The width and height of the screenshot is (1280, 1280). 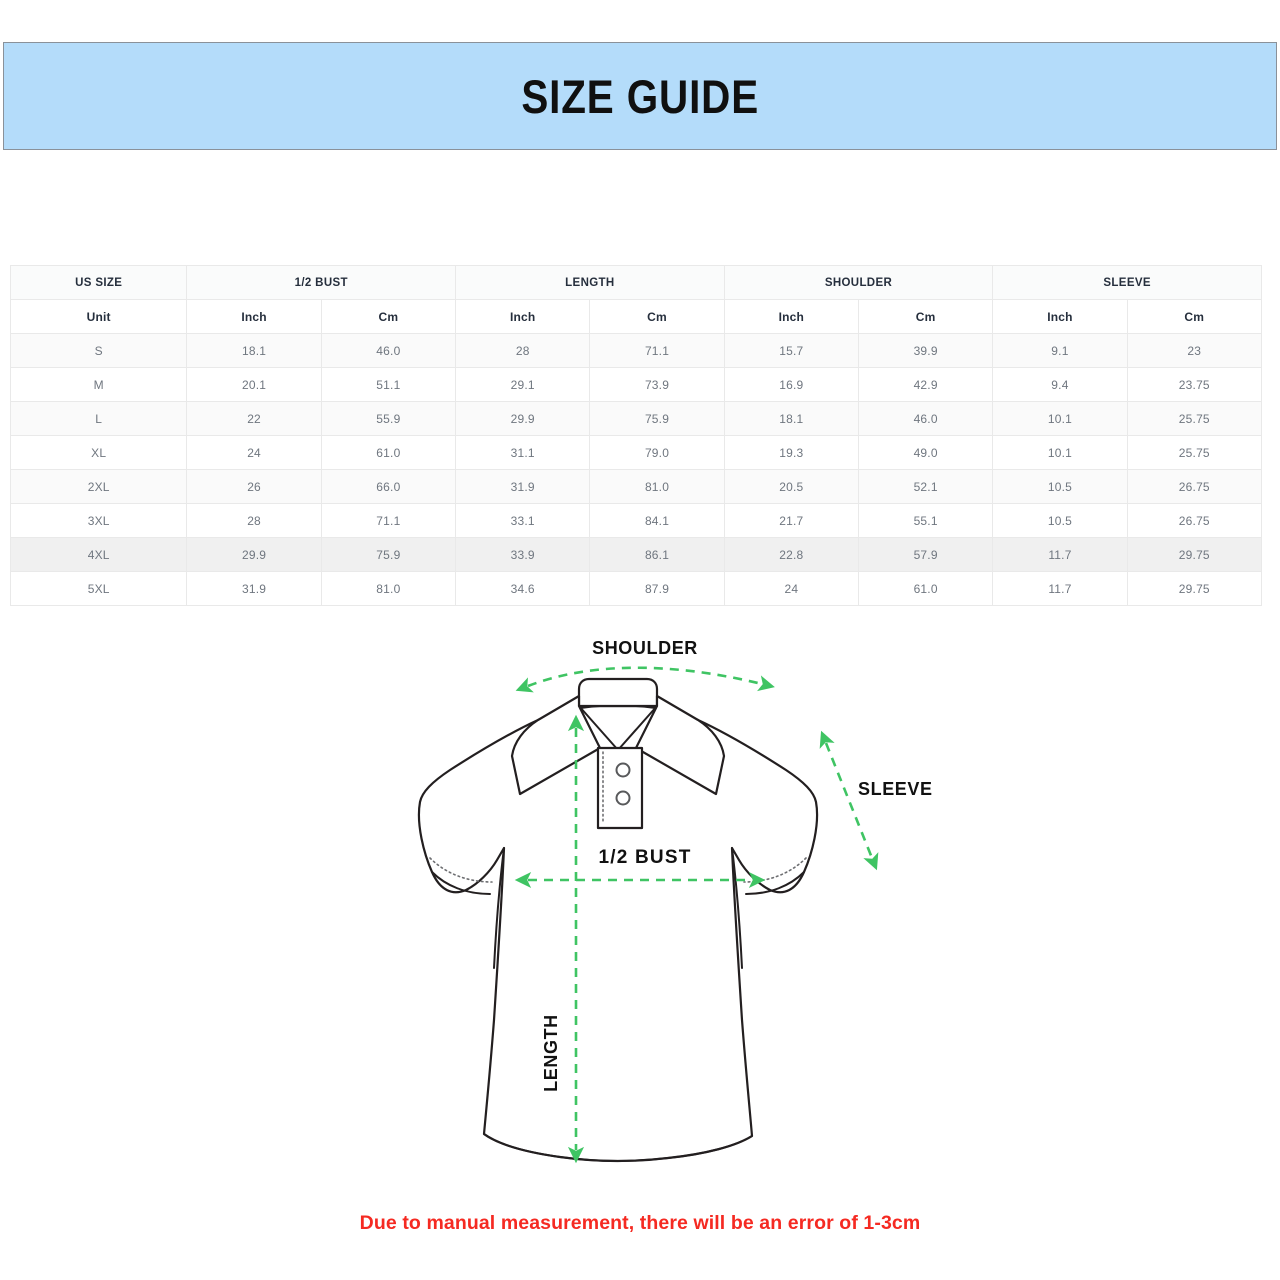 What do you see at coordinates (254, 418) in the screenshot?
I see `cell-bust-in: 22` at bounding box center [254, 418].